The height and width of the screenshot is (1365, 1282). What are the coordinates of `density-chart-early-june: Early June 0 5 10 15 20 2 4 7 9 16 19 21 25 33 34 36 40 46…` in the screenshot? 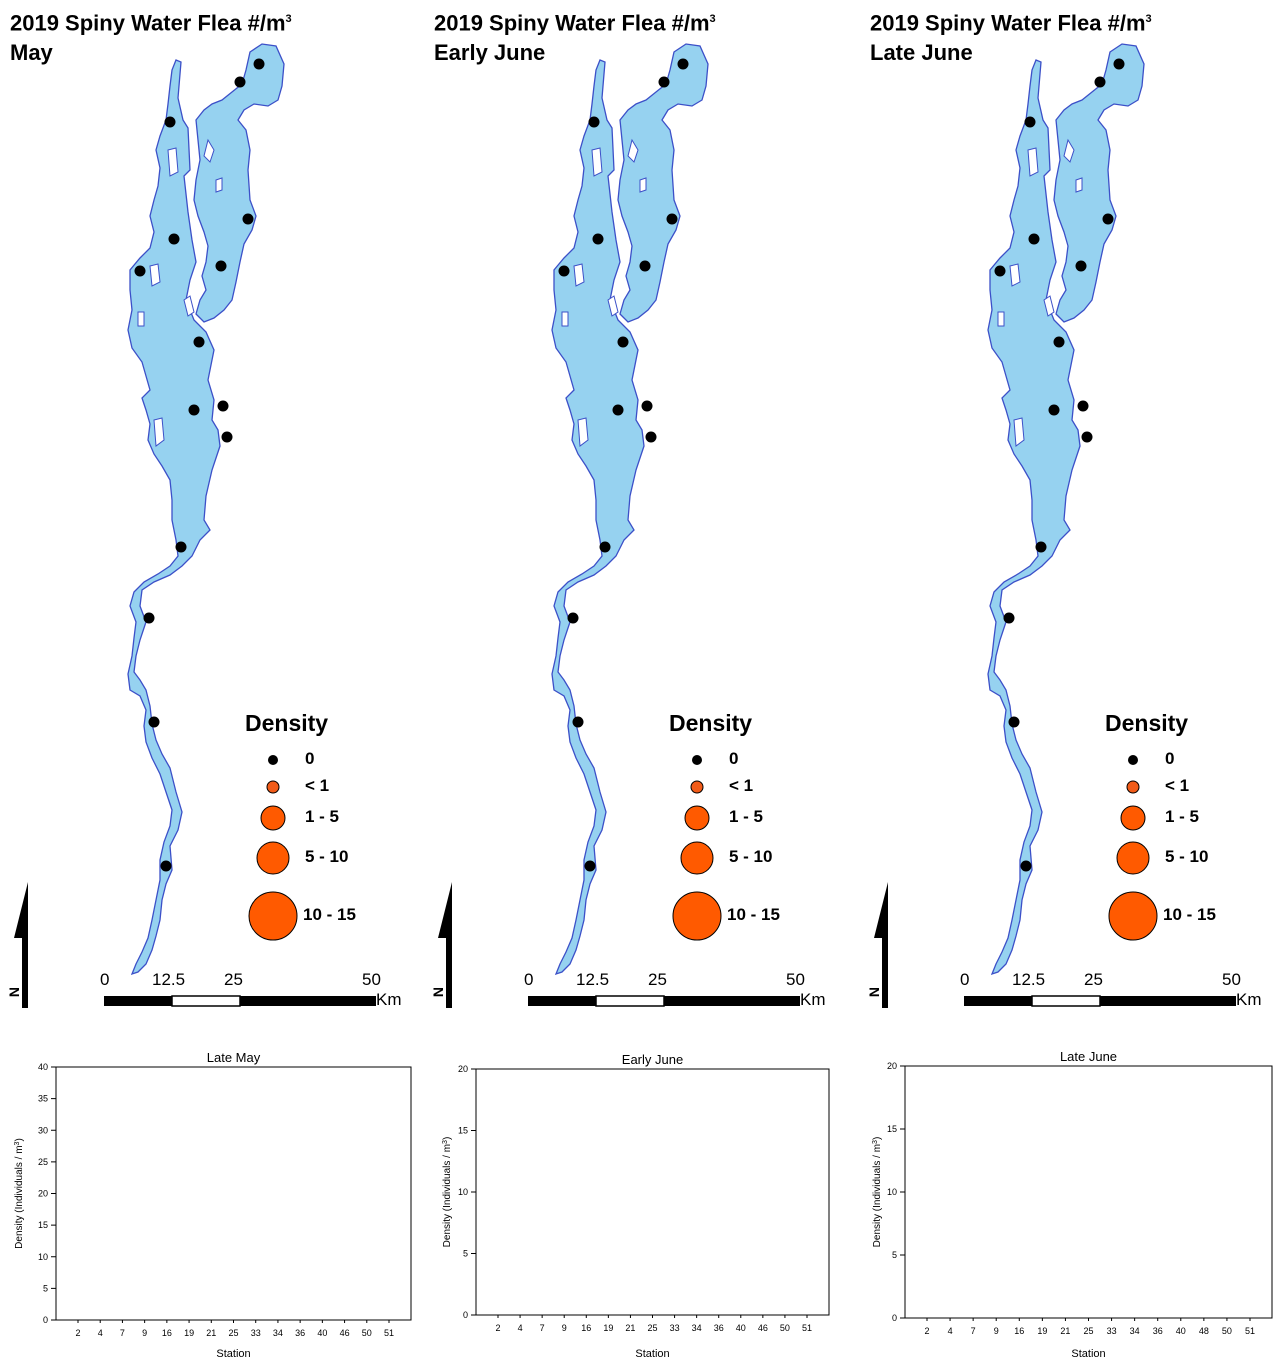 It's located at (640, 1205).